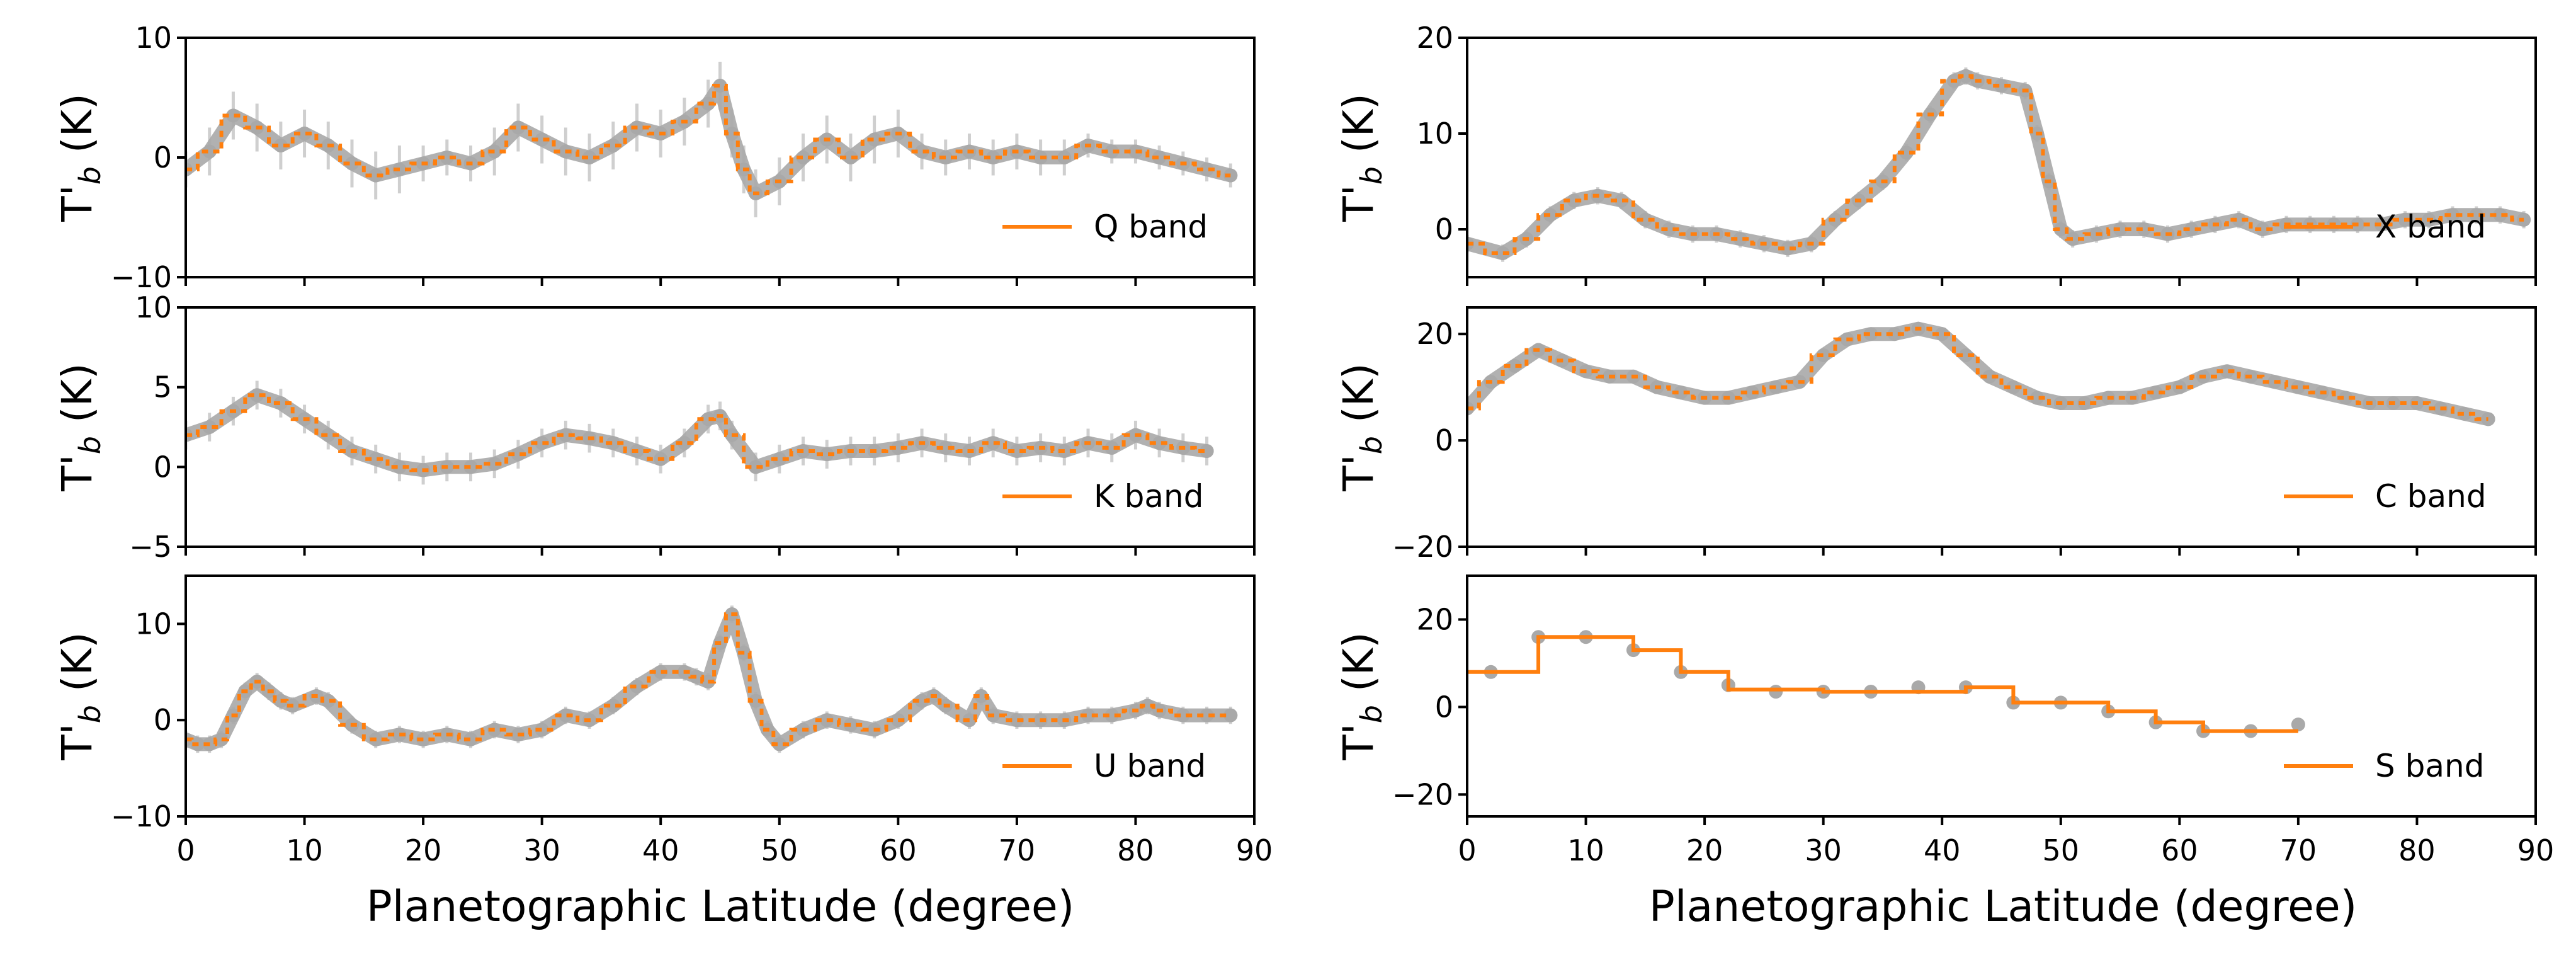 This screenshot has height=960, width=2576. I want to click on x-tick-label: 30, so click(1823, 850).